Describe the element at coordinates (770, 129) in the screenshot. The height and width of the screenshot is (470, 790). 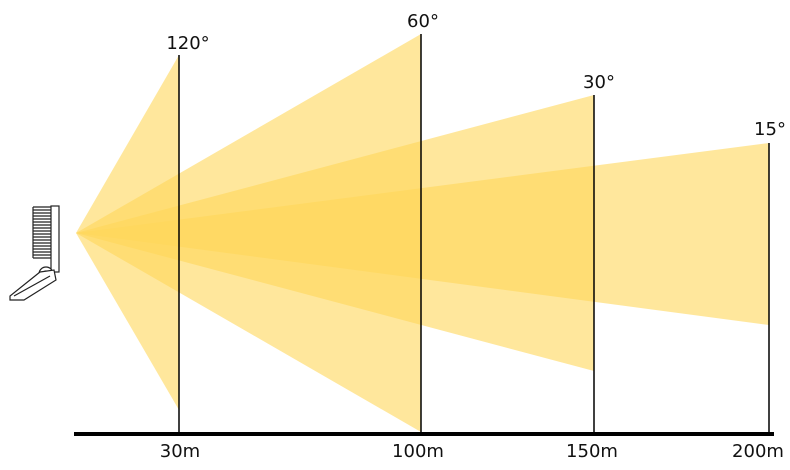
I see `angle-label-15: 15°` at that location.